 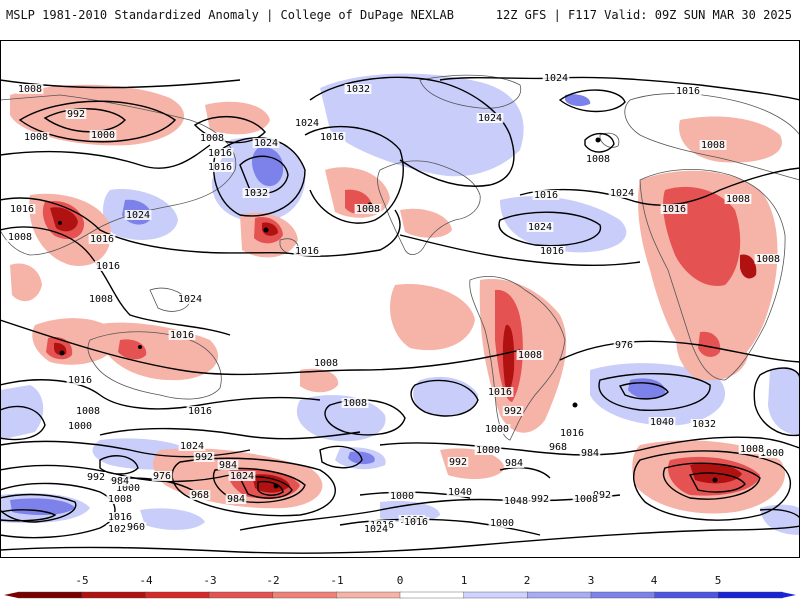 I want to click on colorbar-tick: -5, so click(x=82, y=580).